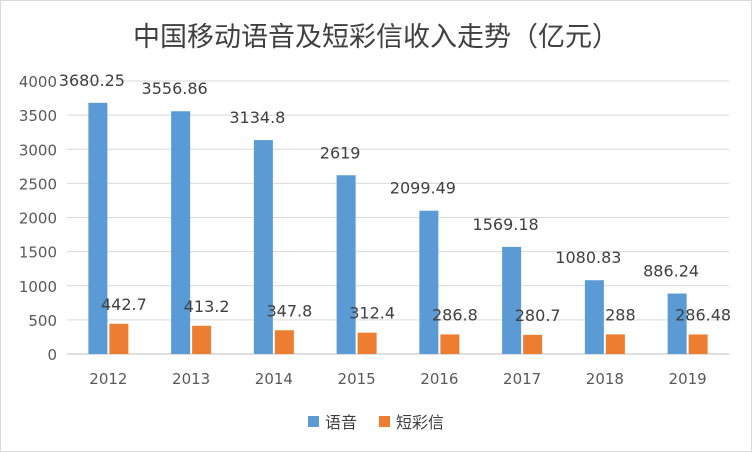  I want to click on data-label-sms: 312.4, so click(372, 313).